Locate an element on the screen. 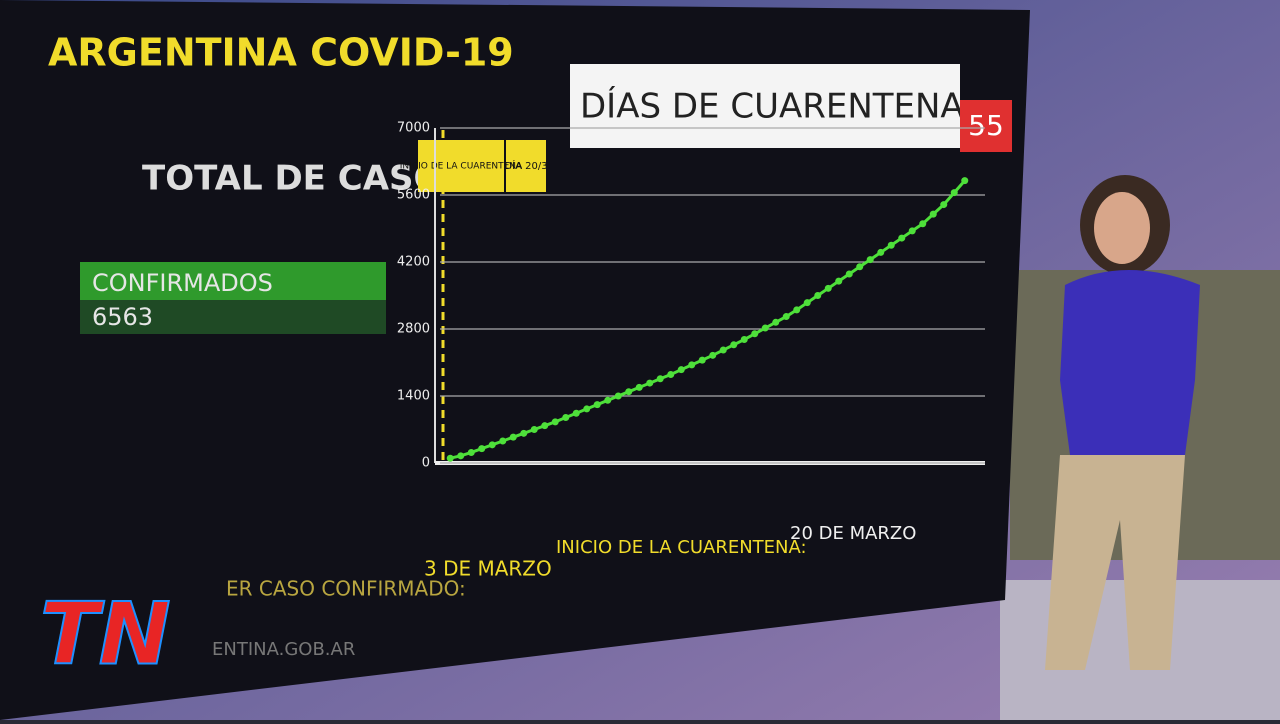  y-tick-label: 5600 is located at coordinates (413, 195).